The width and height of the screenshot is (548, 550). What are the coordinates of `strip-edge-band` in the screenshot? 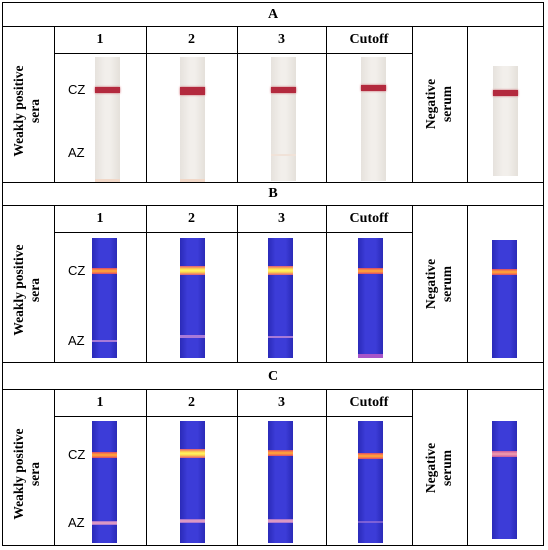 It's located at (370, 356).